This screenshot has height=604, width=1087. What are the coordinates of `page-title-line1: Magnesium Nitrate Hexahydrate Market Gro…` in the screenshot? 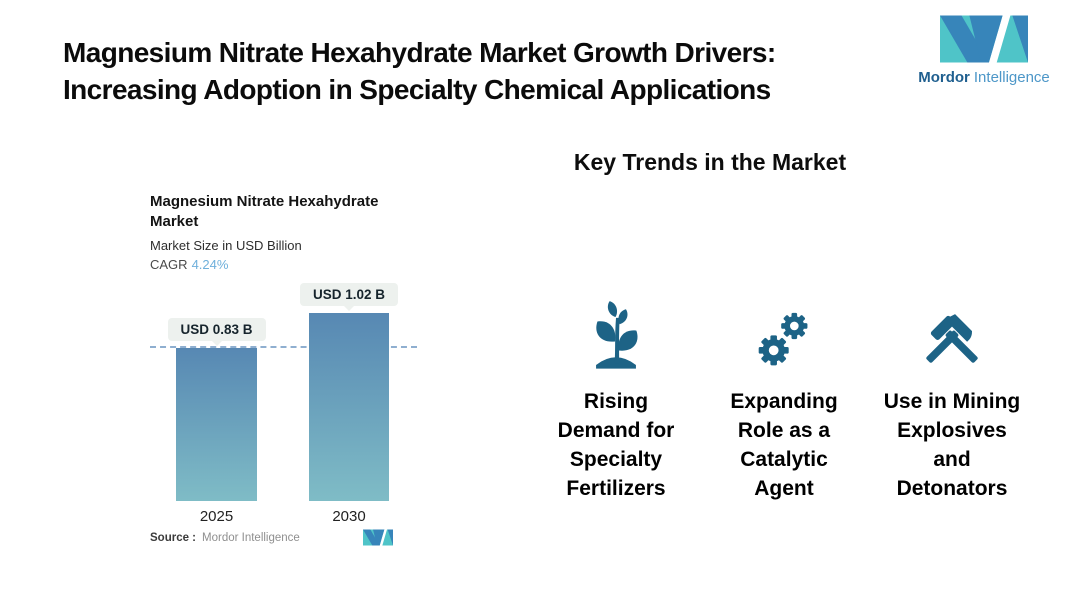 It's located at (419, 52).